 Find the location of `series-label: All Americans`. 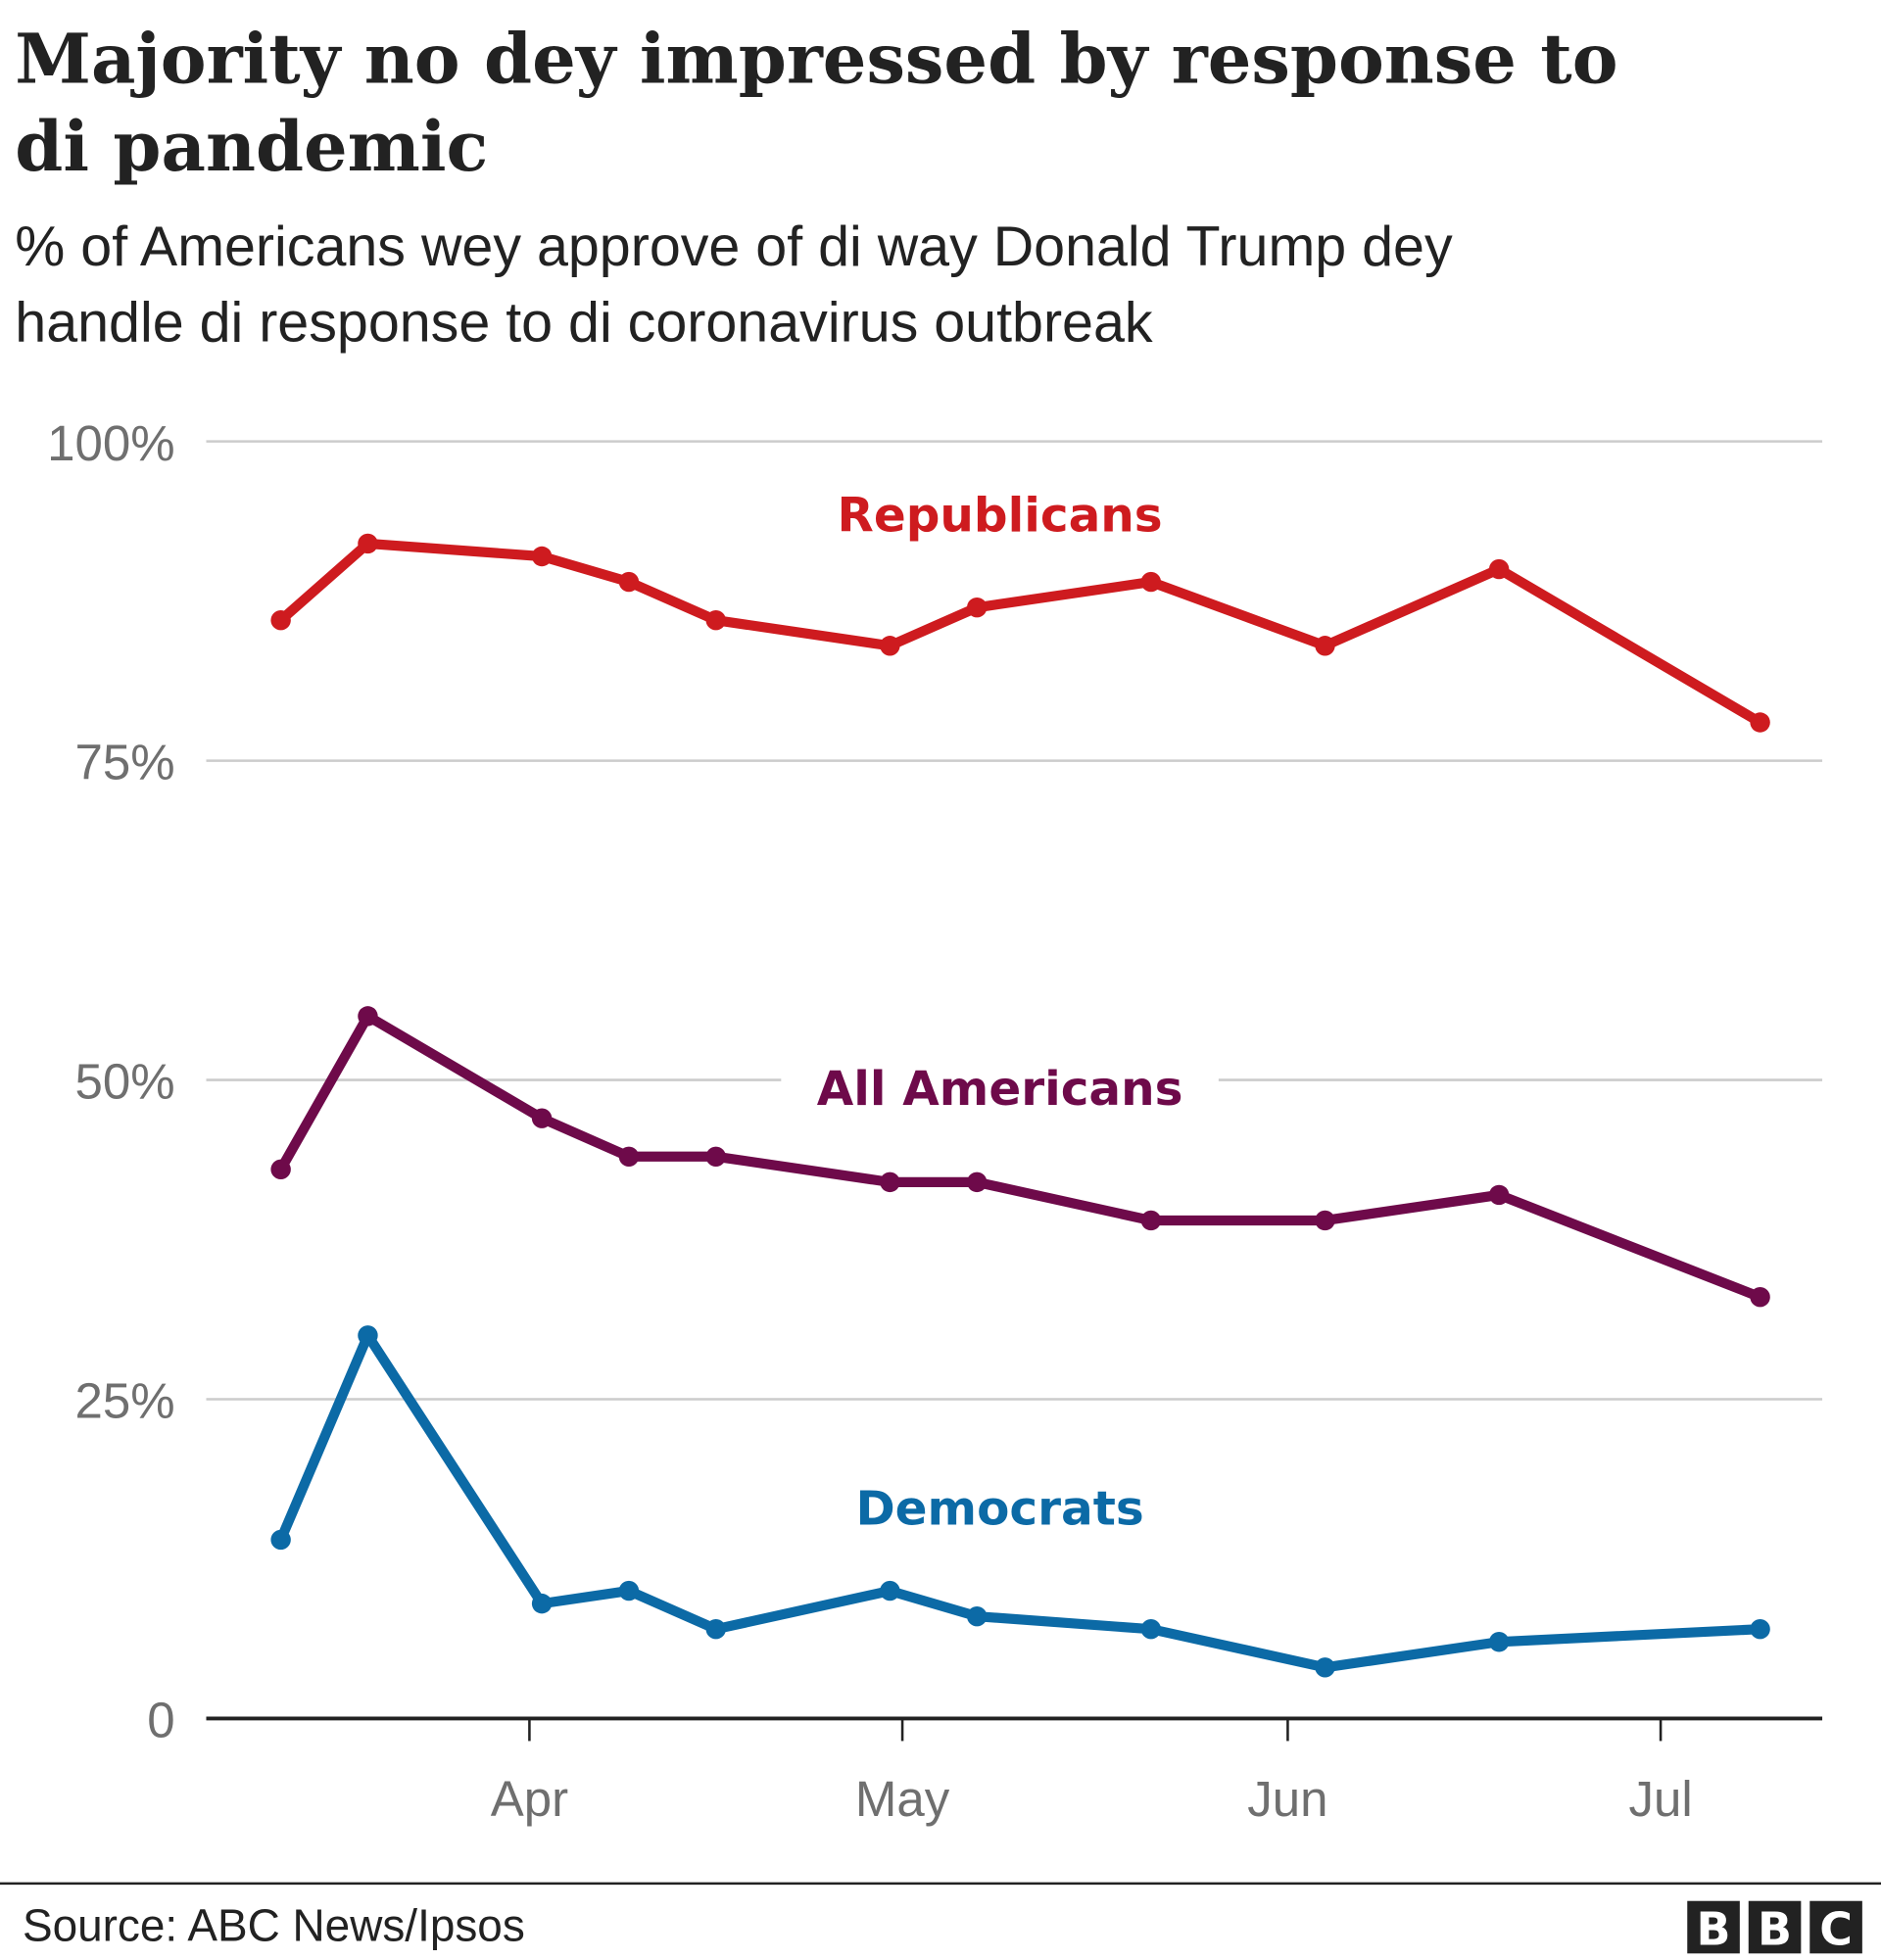

series-label: All Americans is located at coordinates (1000, 1090).